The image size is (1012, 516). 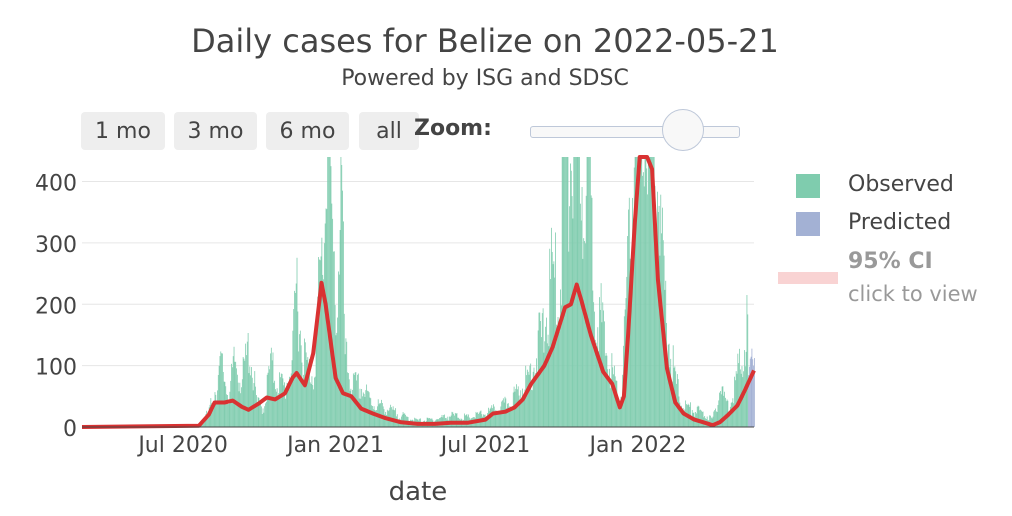 I want to click on range-button-1mo: 1 mo, so click(x=123, y=131).